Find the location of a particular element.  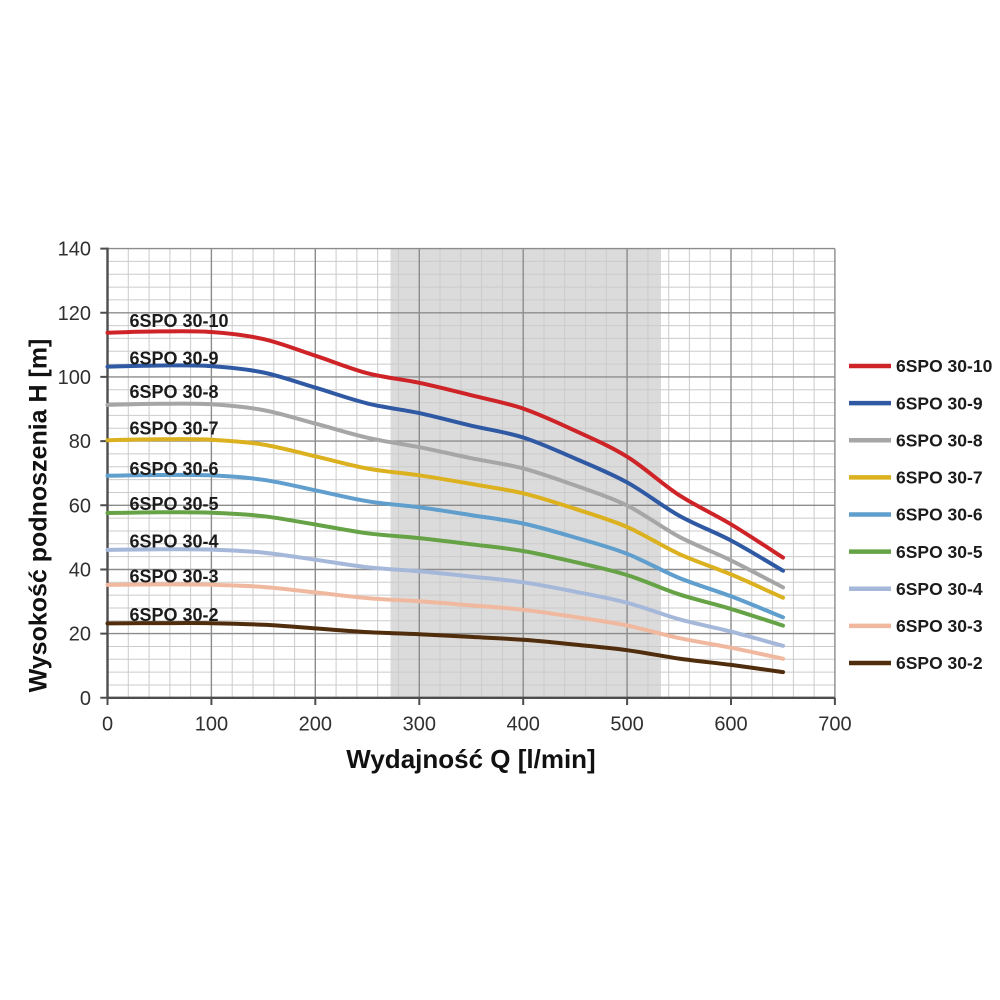

svg-text: 80 is located at coordinates (80, 442).